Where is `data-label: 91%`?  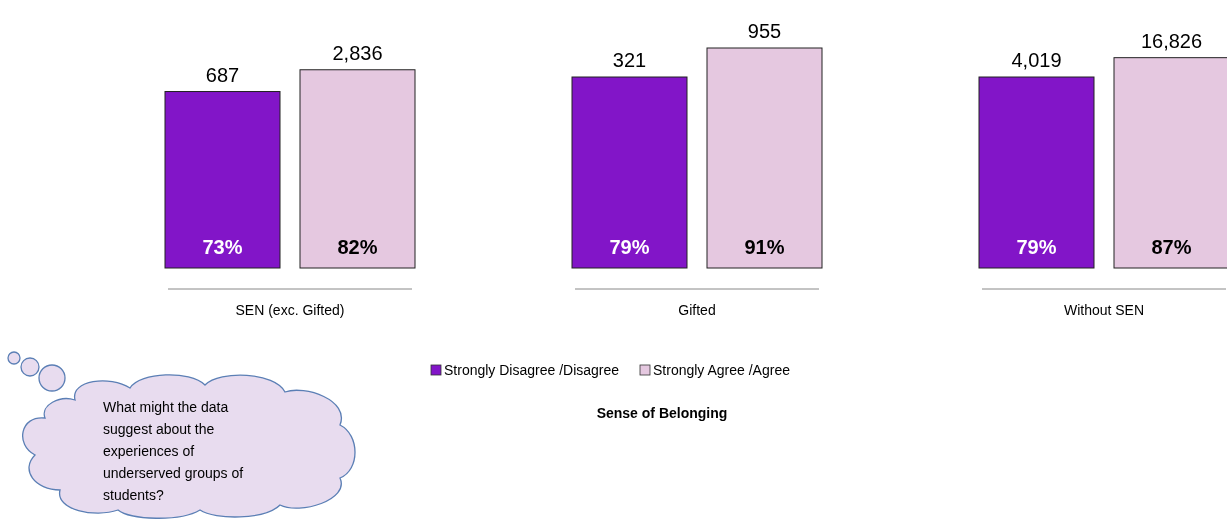
data-label: 91% is located at coordinates (764, 247).